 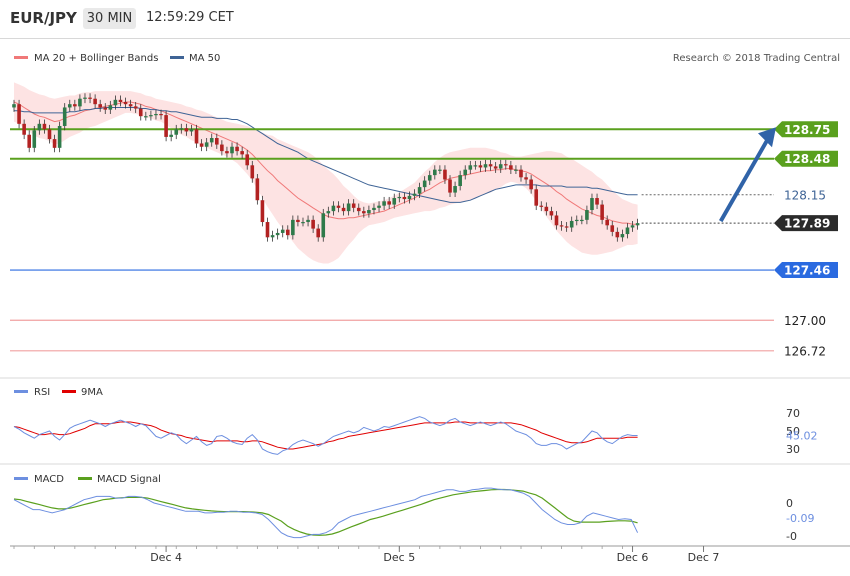 What do you see at coordinates (21, 478) in the screenshot?
I see `macd-legend-swatch` at bounding box center [21, 478].